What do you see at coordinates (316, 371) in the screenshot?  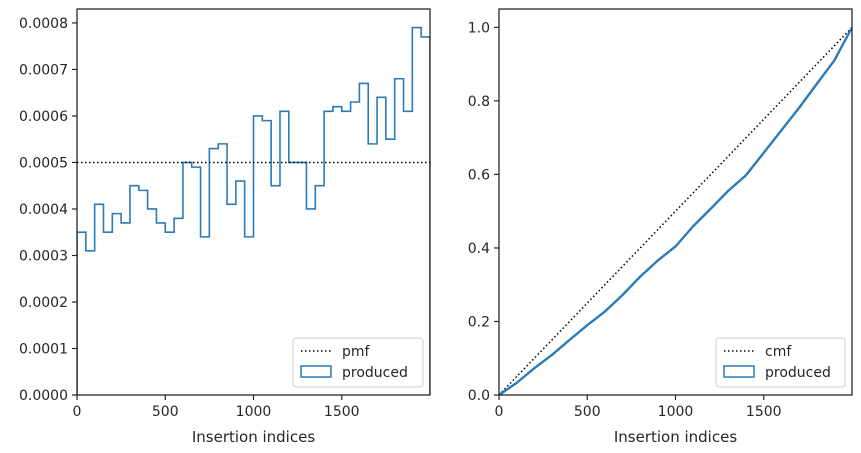 I see `pmf-legend-swatch-produced` at bounding box center [316, 371].